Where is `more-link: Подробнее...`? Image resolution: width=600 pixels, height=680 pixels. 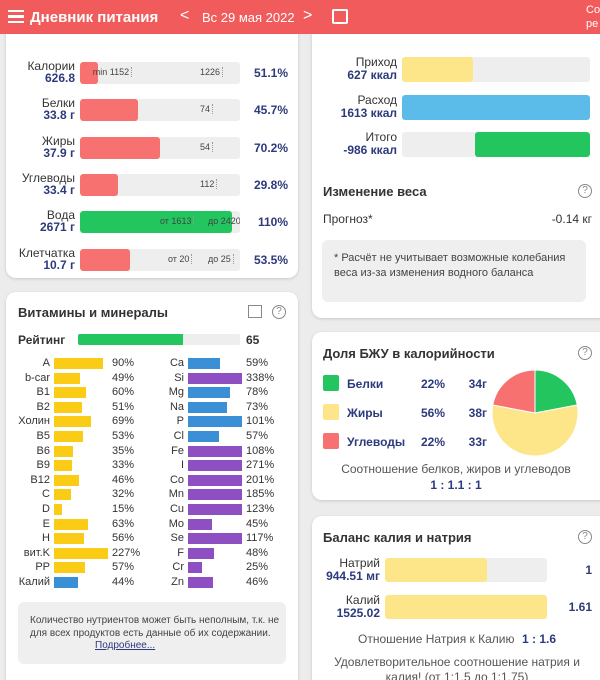 more-link: Подробнее... is located at coordinates (125, 645).